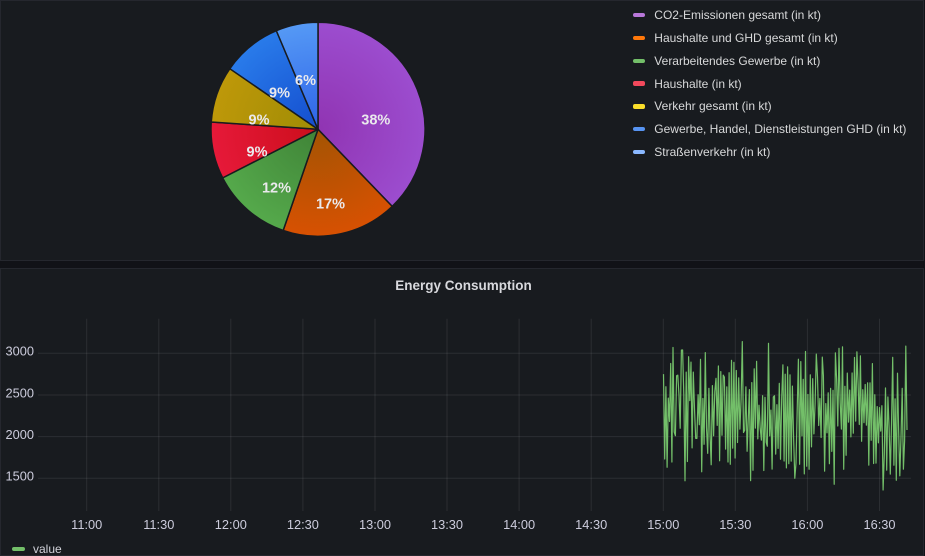 This screenshot has height=556, width=925. Describe the element at coordinates (879, 524) in the screenshot. I see `svg-text: 16:30` at that location.